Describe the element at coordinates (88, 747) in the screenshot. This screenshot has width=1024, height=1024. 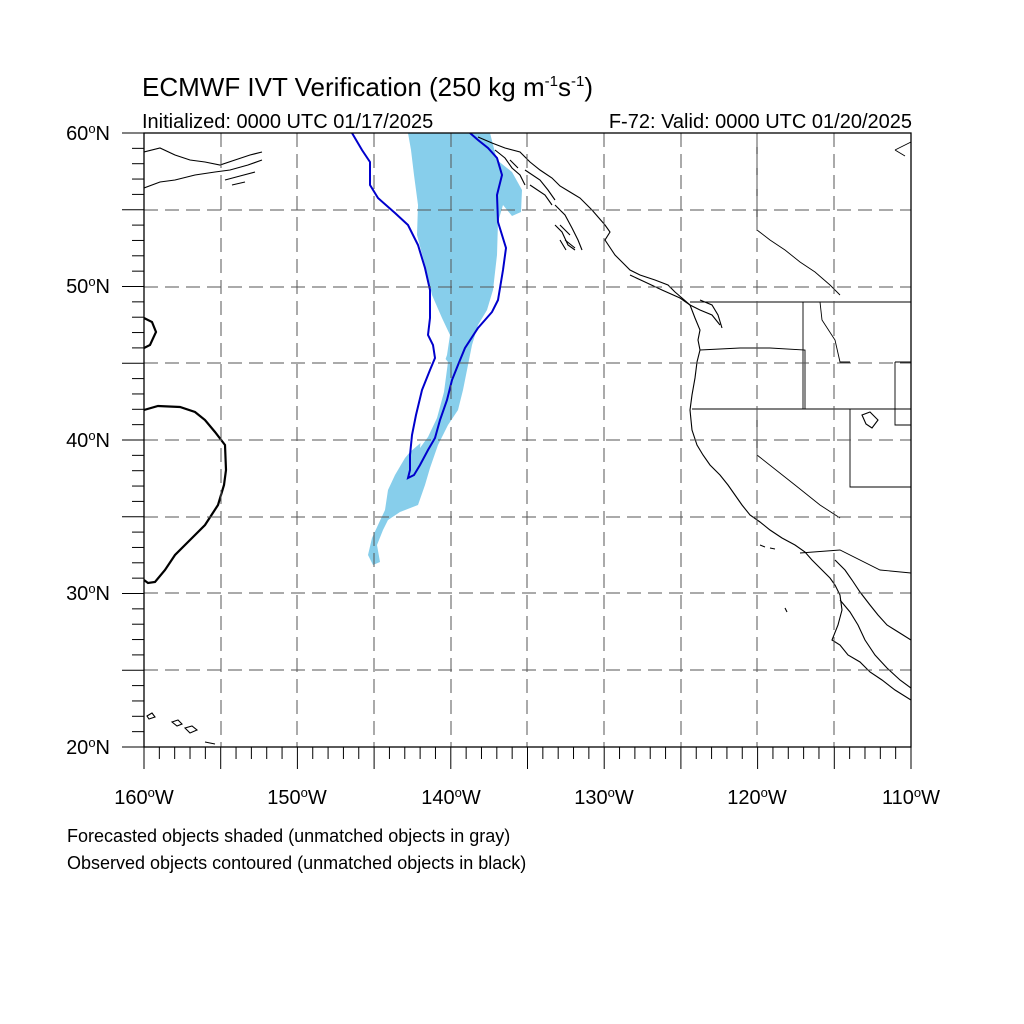
I see `lat-label-20n: 20oN` at that location.